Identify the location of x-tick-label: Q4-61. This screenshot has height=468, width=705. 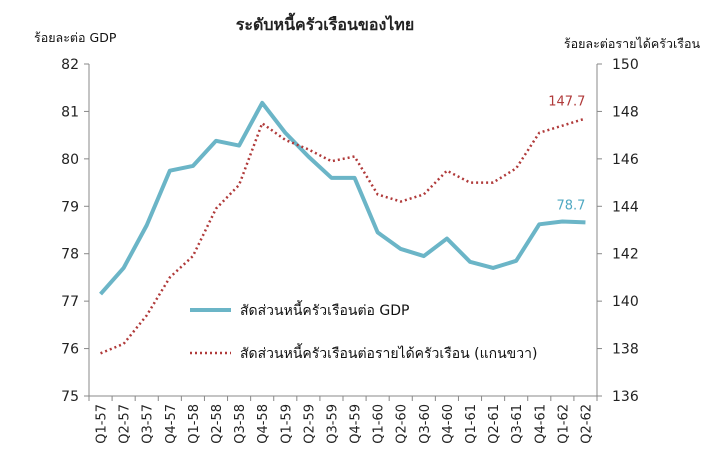
(540, 424).